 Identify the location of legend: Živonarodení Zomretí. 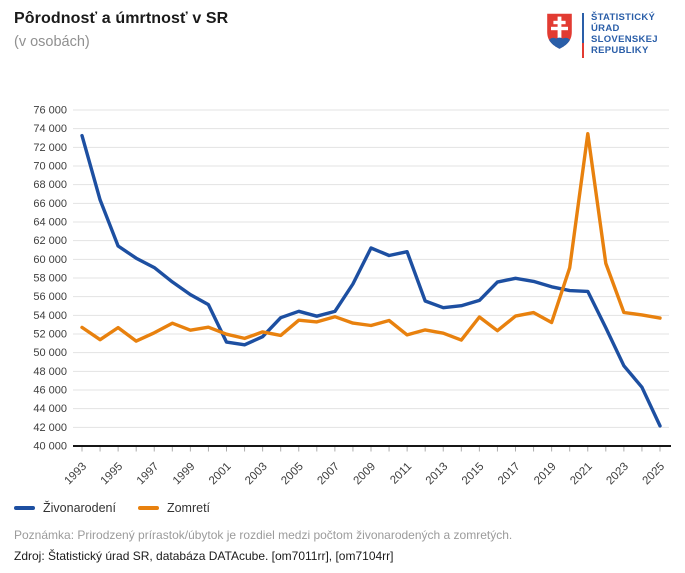
(112, 508).